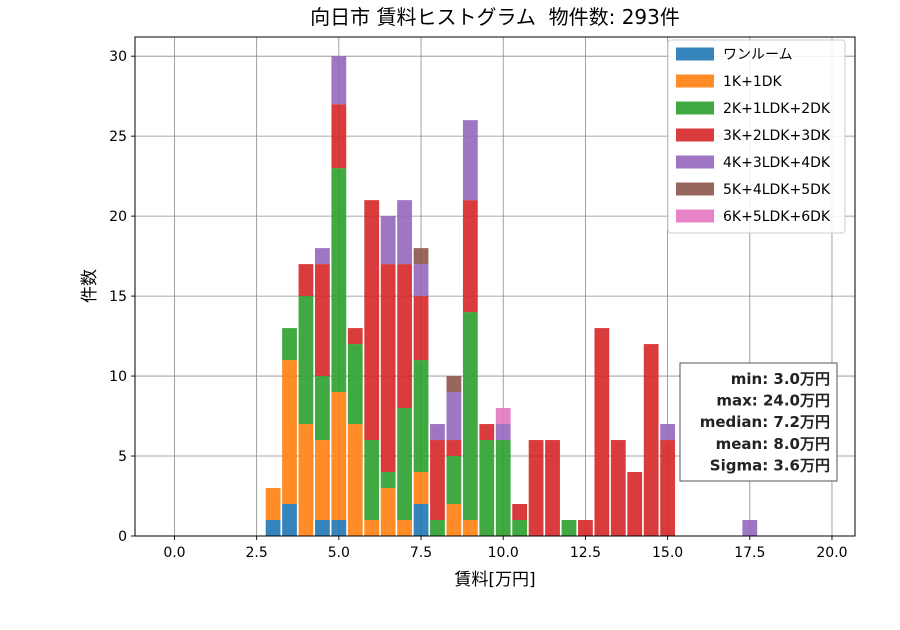 Image resolution: width=900 pixels, height=630 pixels. I want to click on y-axis-ticks: 0 5 10 15 20 25 30, so click(122, 297).